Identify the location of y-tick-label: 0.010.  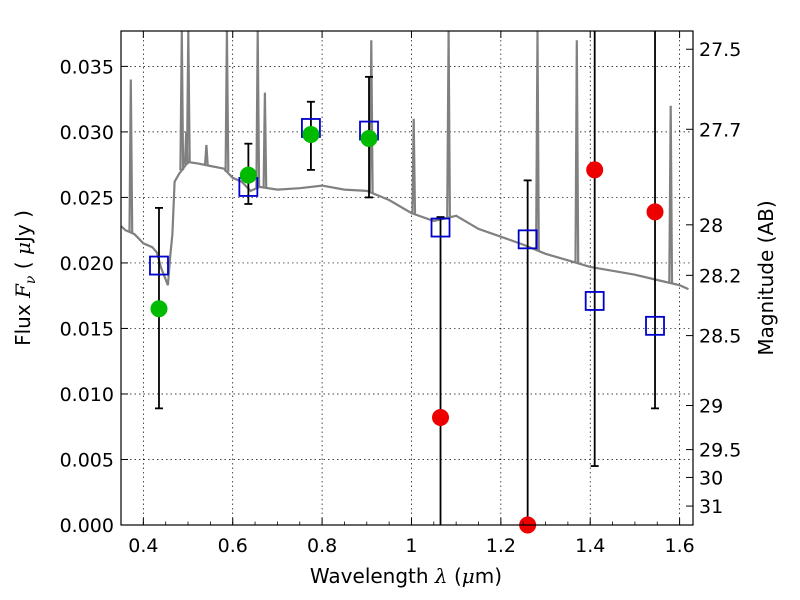
(87, 395).